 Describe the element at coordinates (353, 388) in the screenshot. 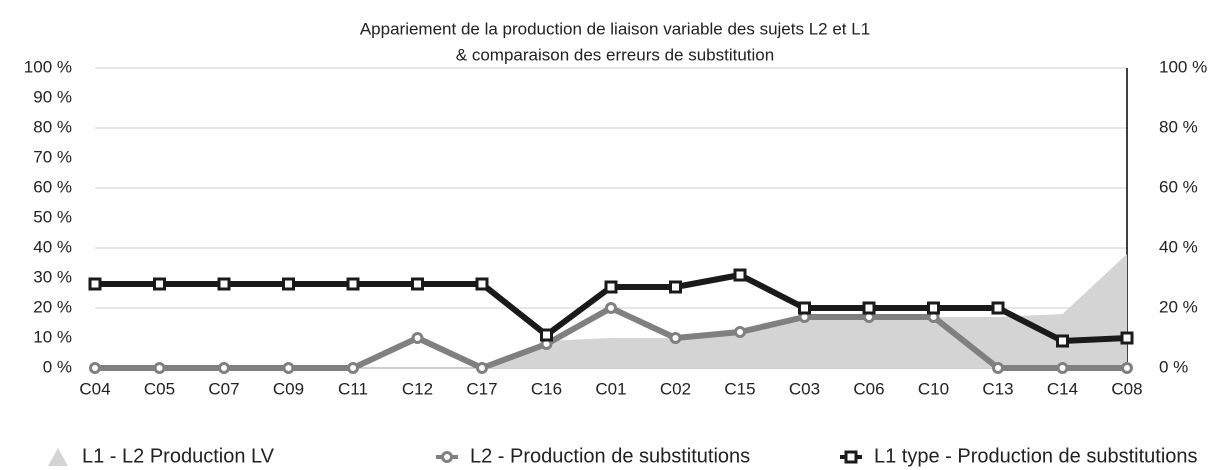

I see `x-tick-label: C11` at that location.